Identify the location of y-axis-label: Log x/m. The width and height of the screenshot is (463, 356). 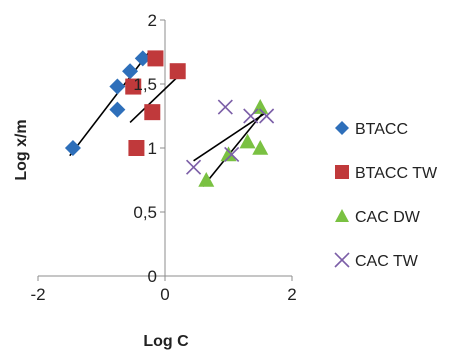
(21, 149).